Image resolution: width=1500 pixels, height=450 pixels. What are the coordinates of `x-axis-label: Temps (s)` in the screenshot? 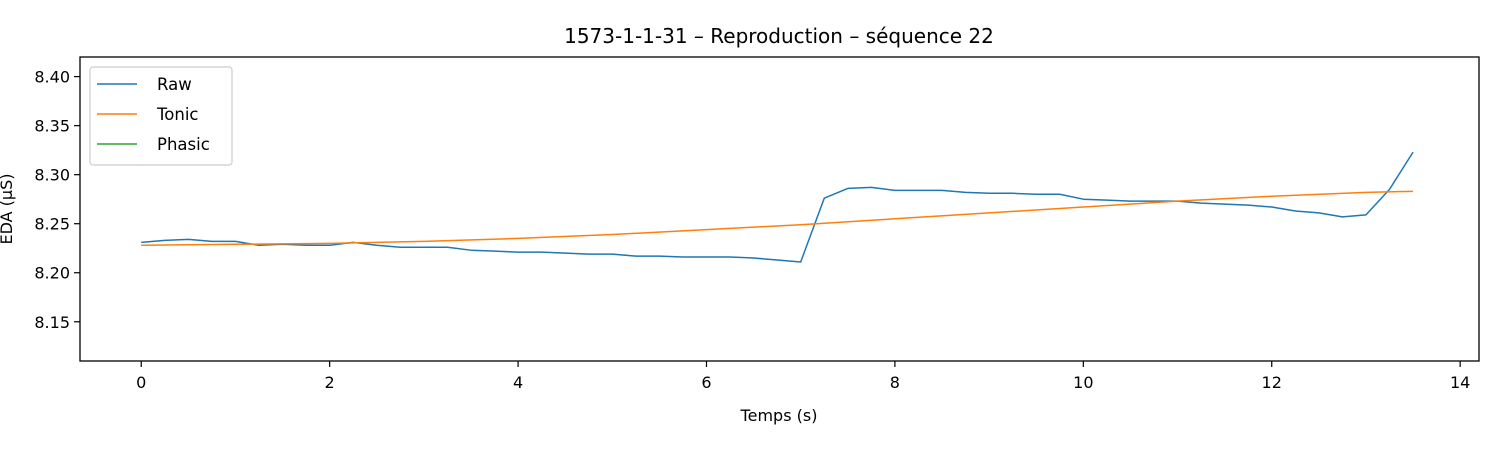 It's located at (779, 415).